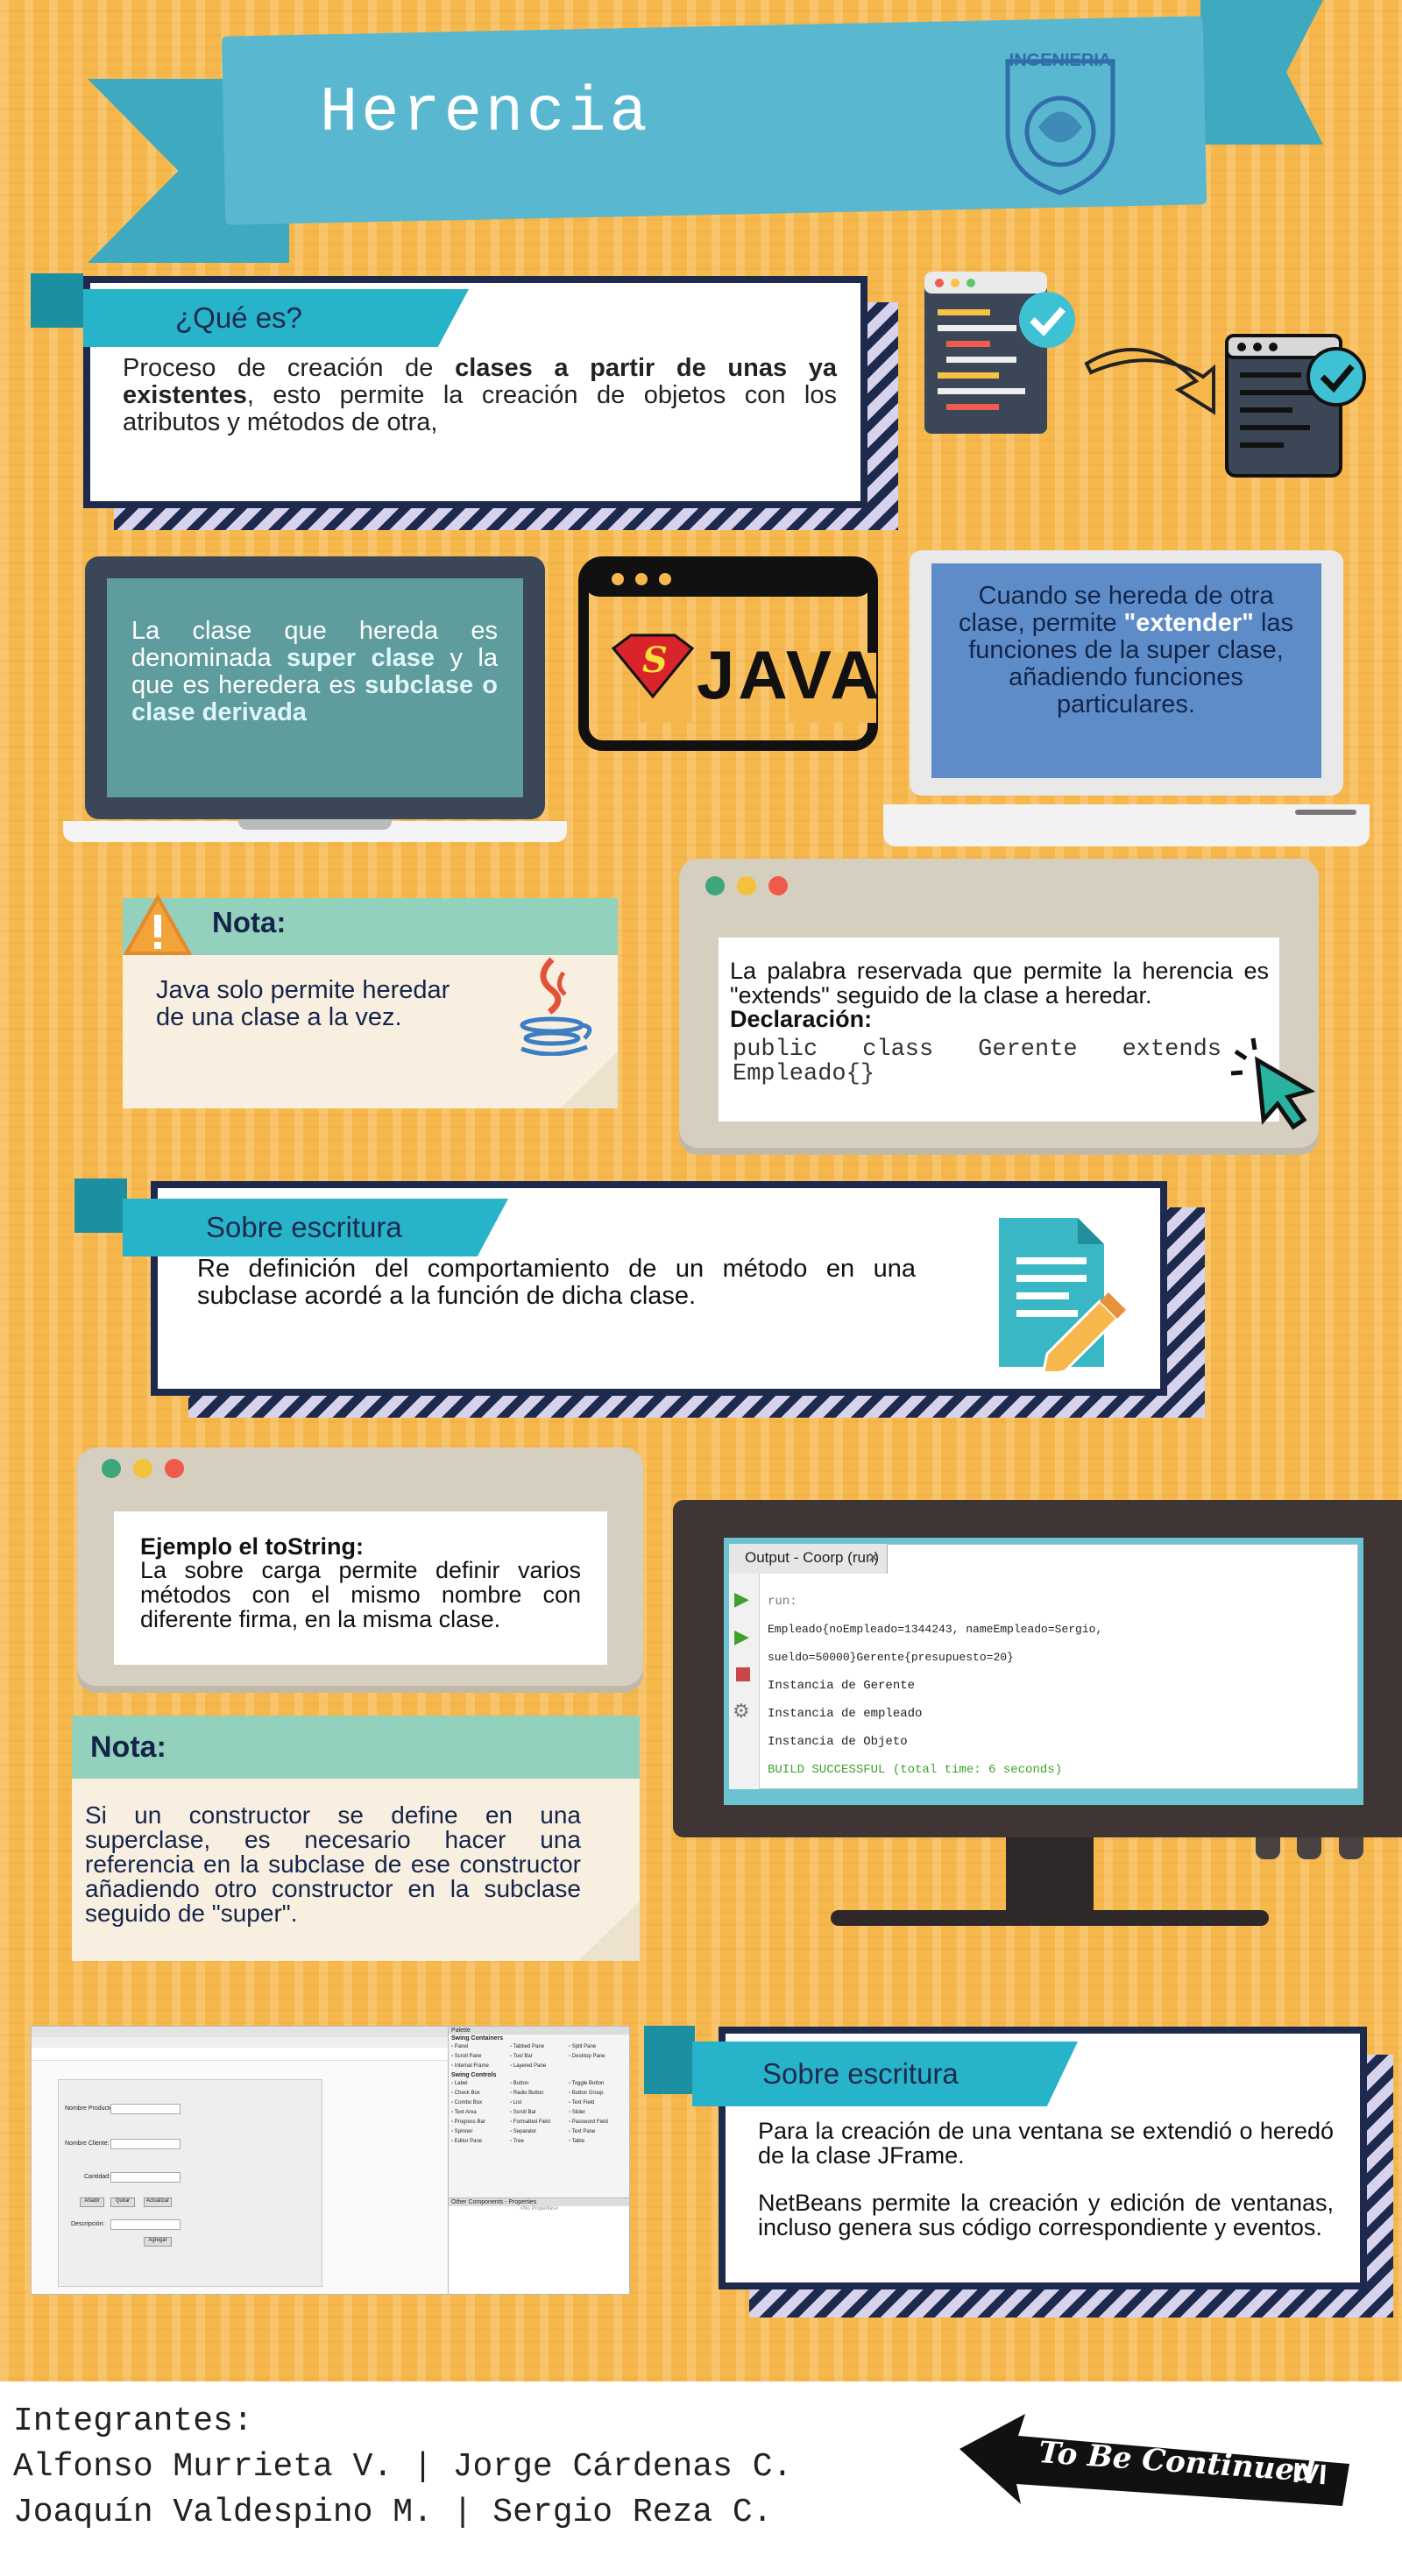  I want to click on warning-icon, so click(158, 925).